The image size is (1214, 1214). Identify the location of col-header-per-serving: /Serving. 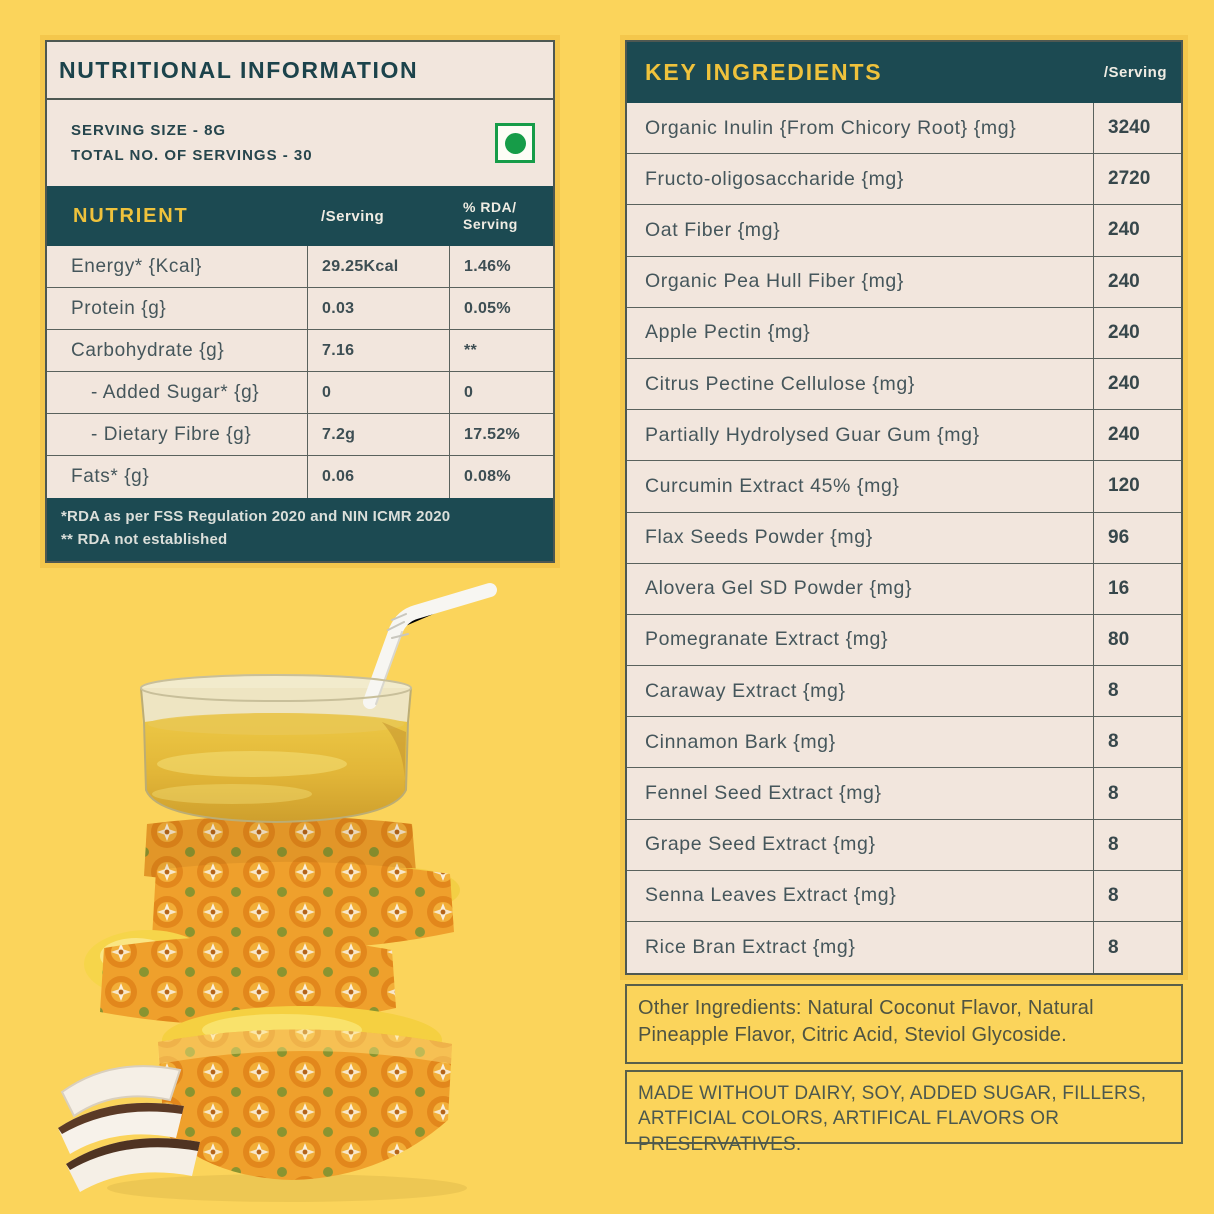
(353, 216).